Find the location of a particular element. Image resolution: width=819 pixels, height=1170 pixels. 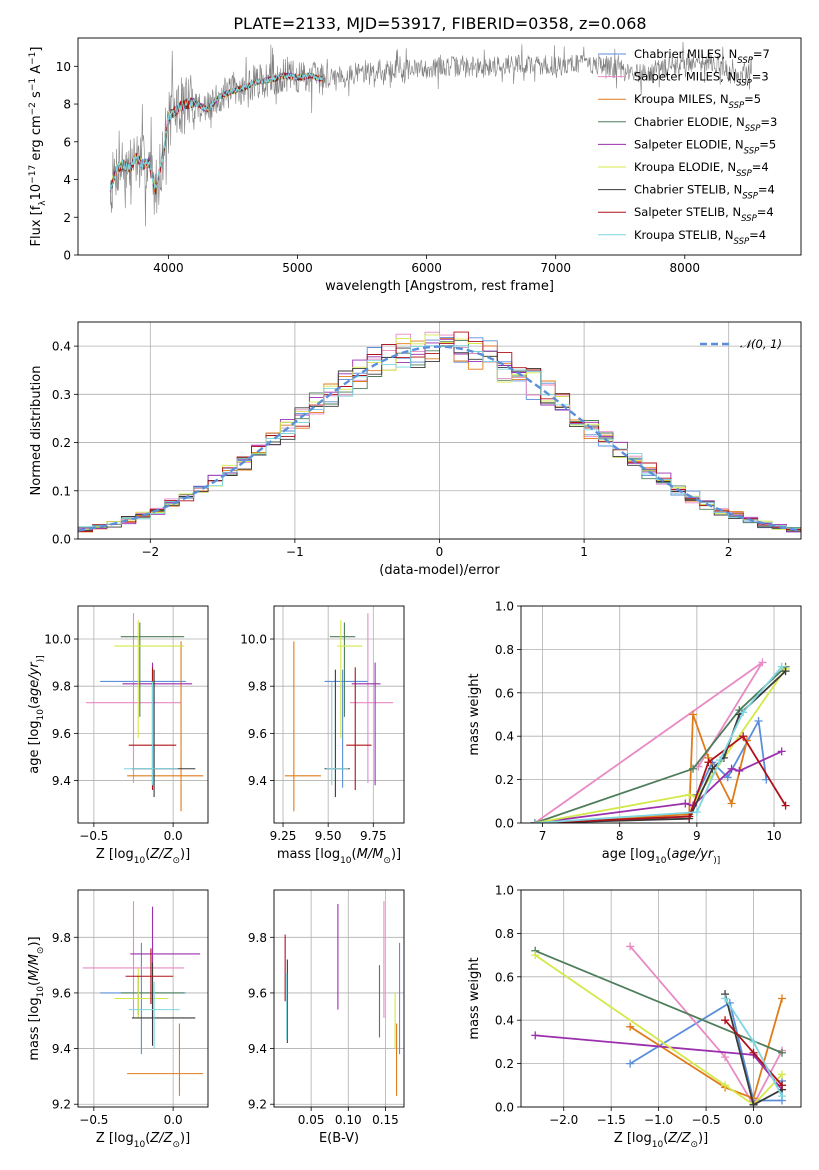

residuals-xtick-label-2: 0 is located at coordinates (440, 552).